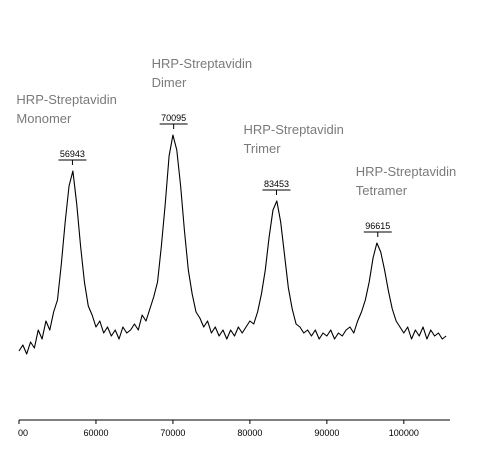  What do you see at coordinates (377, 226) in the screenshot?
I see `peak-label: 96615` at bounding box center [377, 226].